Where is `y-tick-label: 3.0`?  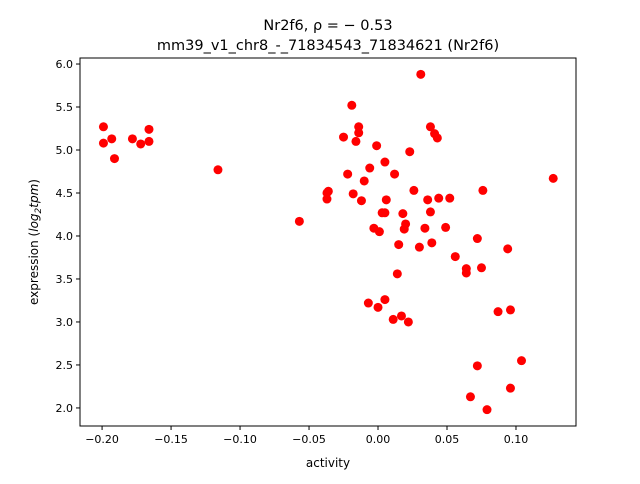 y-tick-label: 3.0 is located at coordinates (65, 322).